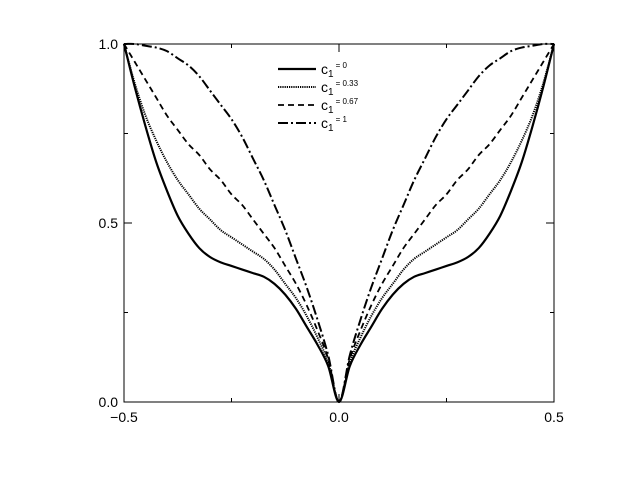 The width and height of the screenshot is (640, 480). I want to click on x-tick-label: 0.5, so click(554, 417).